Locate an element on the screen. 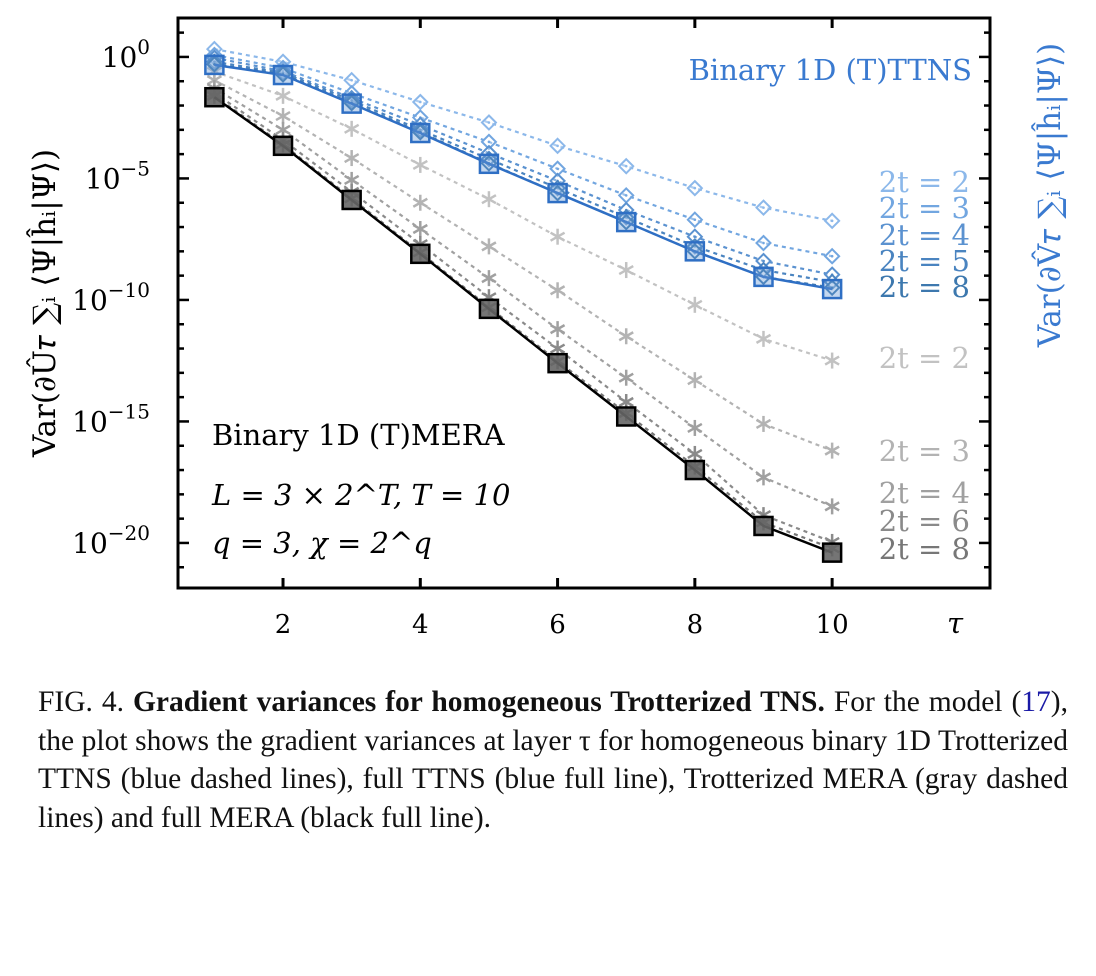  y-tick-label: 10⁻²⁰ is located at coordinates (111, 540).